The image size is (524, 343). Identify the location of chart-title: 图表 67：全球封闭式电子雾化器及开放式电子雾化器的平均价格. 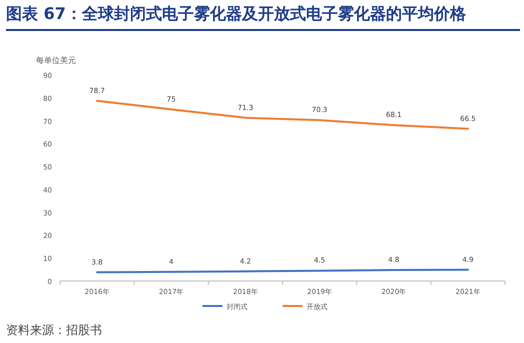
(263, 17).